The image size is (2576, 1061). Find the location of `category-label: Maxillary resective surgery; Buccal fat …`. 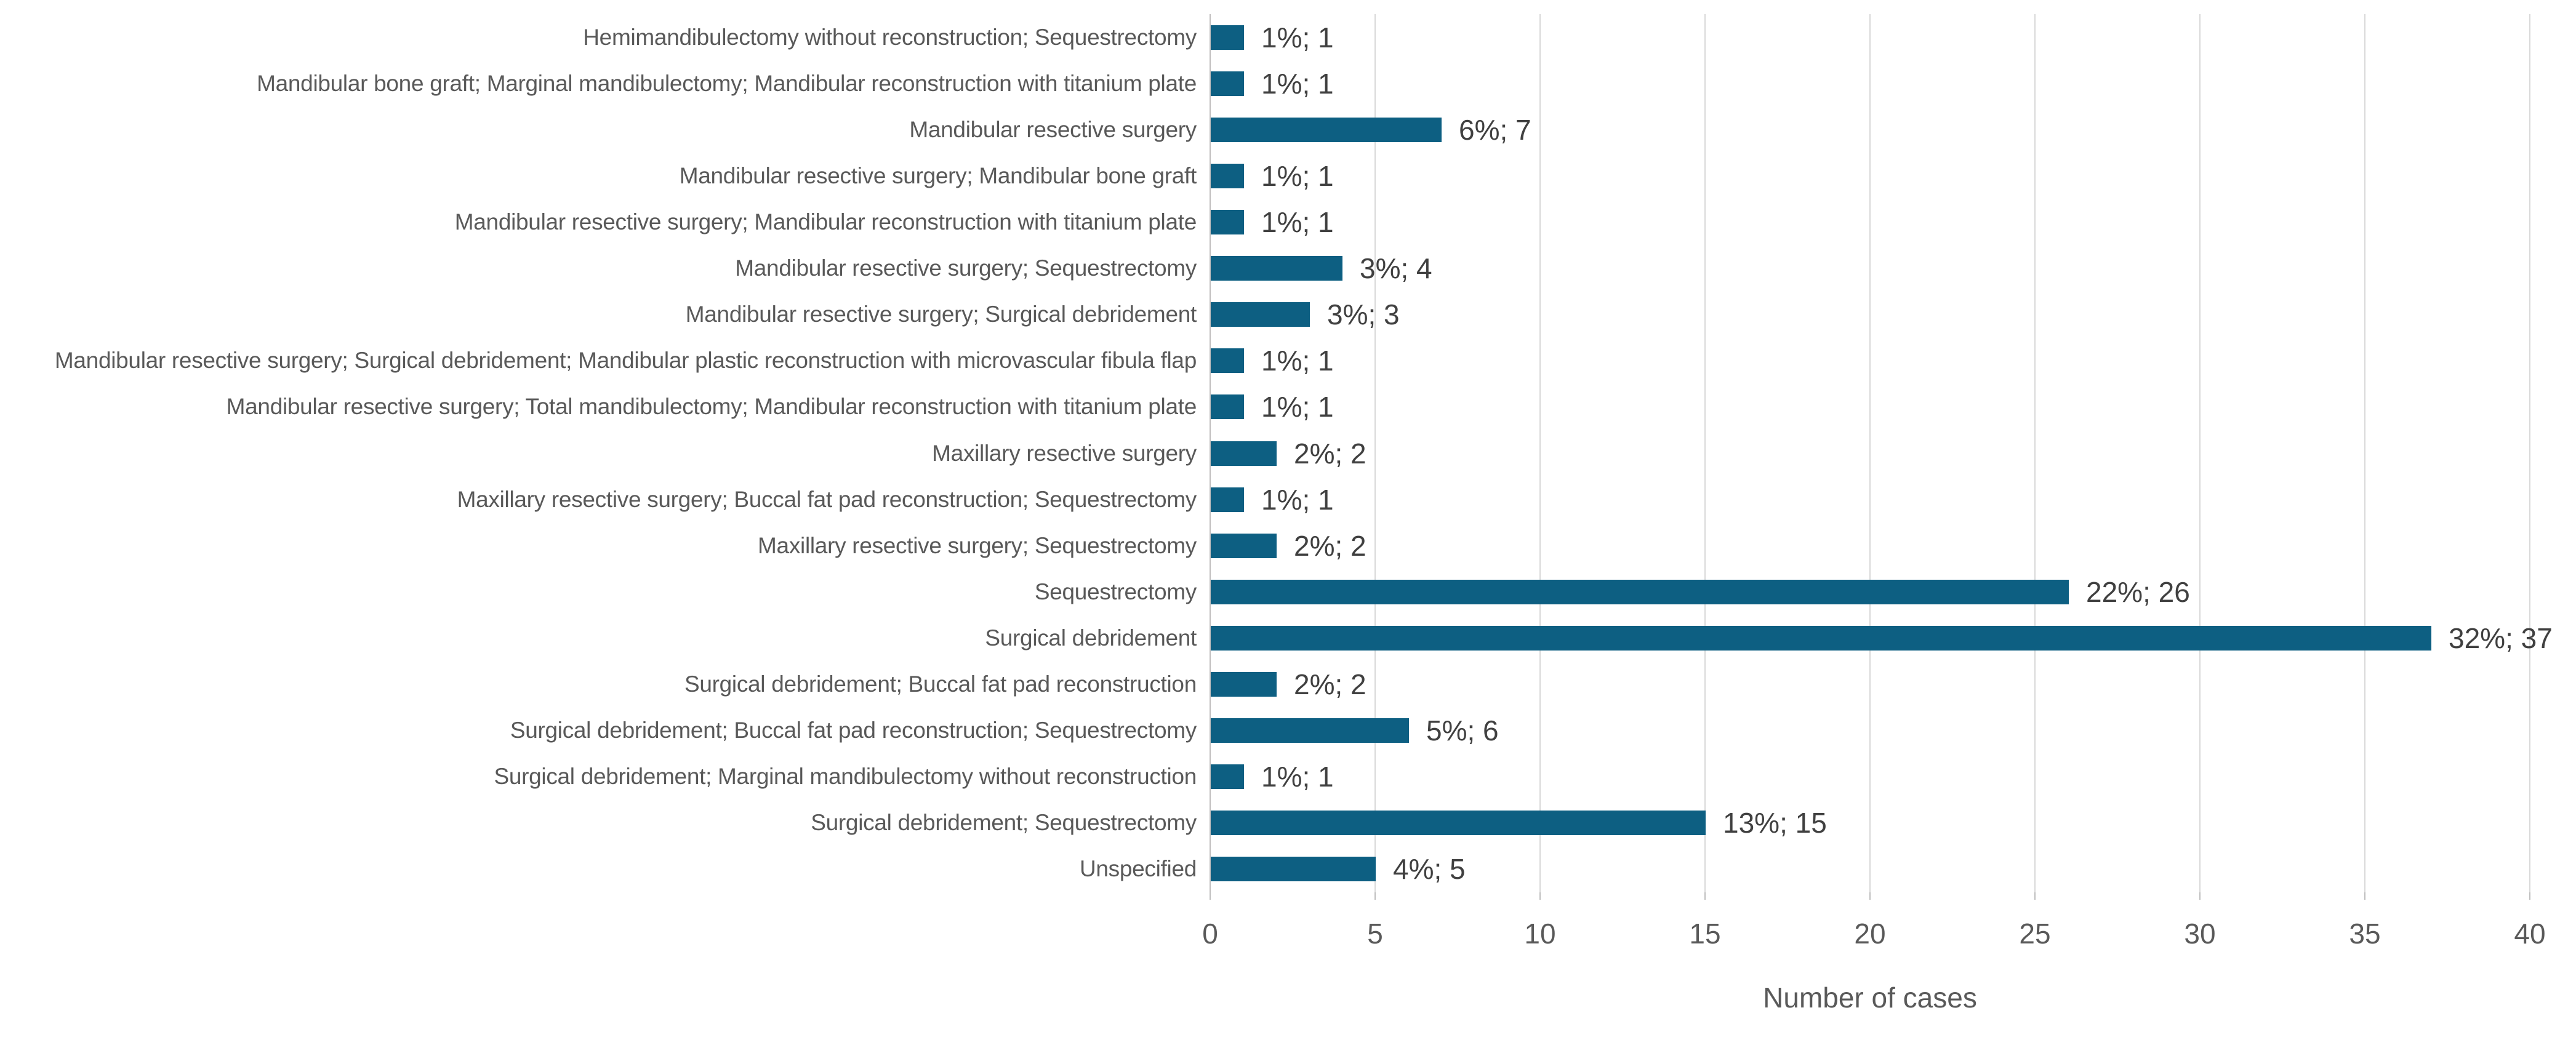

category-label: Maxillary resective surgery; Buccal fat … is located at coordinates (827, 499).